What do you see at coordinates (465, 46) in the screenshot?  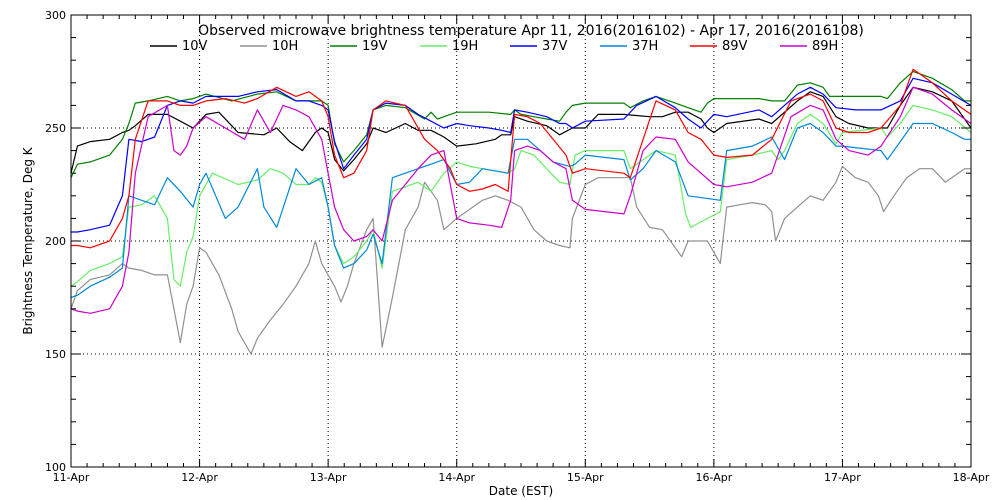 I see `legend-label: 19H` at bounding box center [465, 46].